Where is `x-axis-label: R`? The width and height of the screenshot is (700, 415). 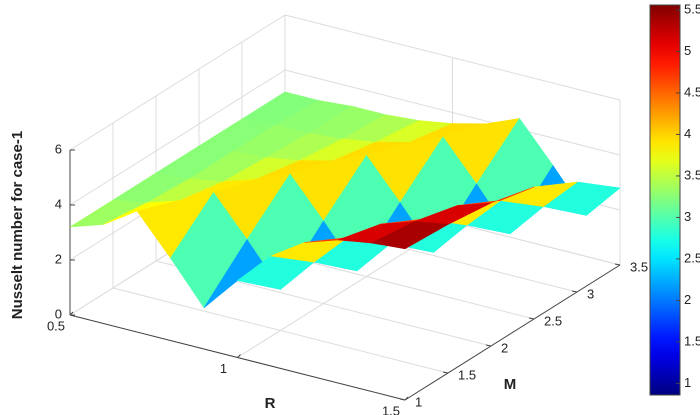 x-axis-label: R is located at coordinates (270, 403).